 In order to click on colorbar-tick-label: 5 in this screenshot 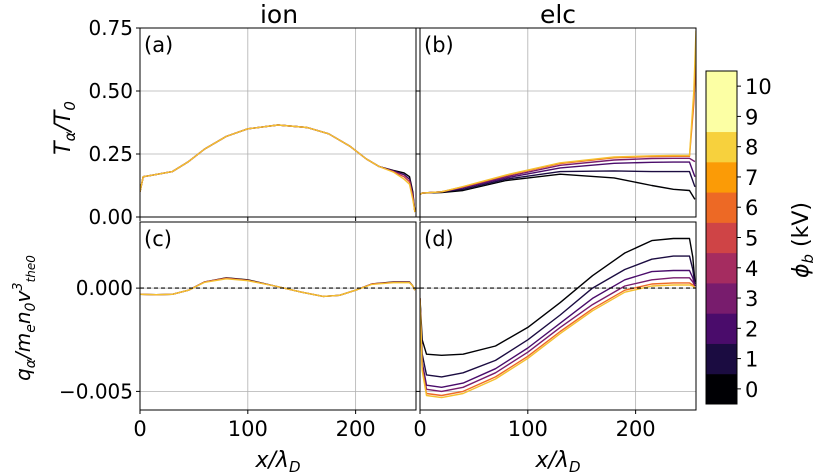, I will do `click(751, 239)`.